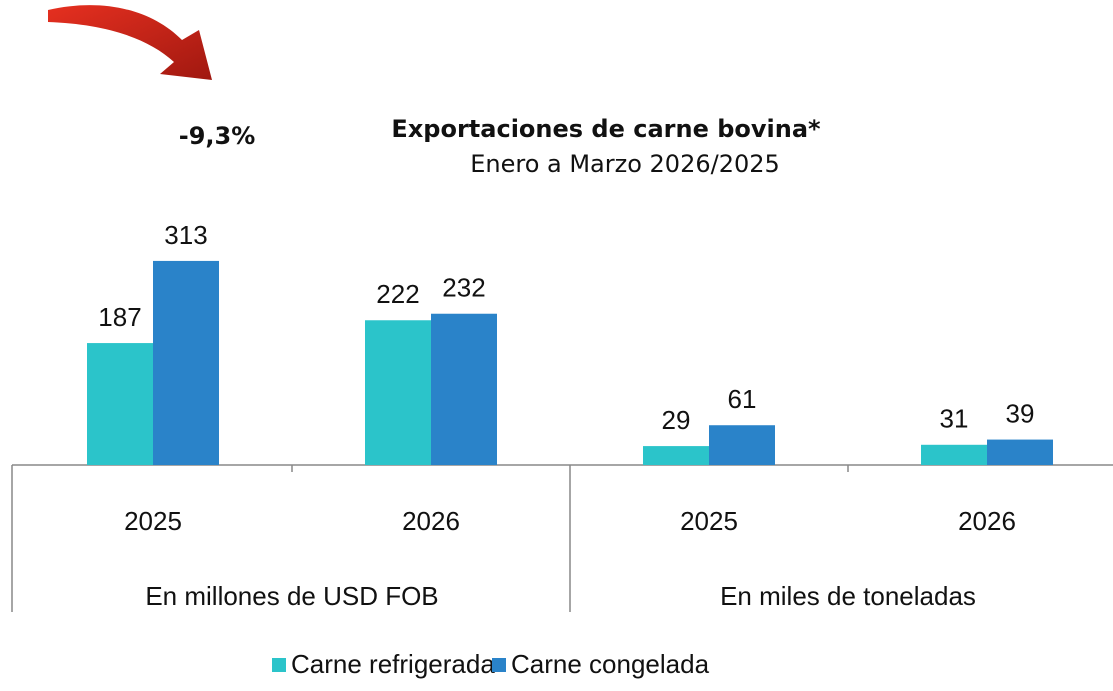 The width and height of the screenshot is (1113, 691). Describe the element at coordinates (130, 42) in the screenshot. I see `red-arrow` at that location.